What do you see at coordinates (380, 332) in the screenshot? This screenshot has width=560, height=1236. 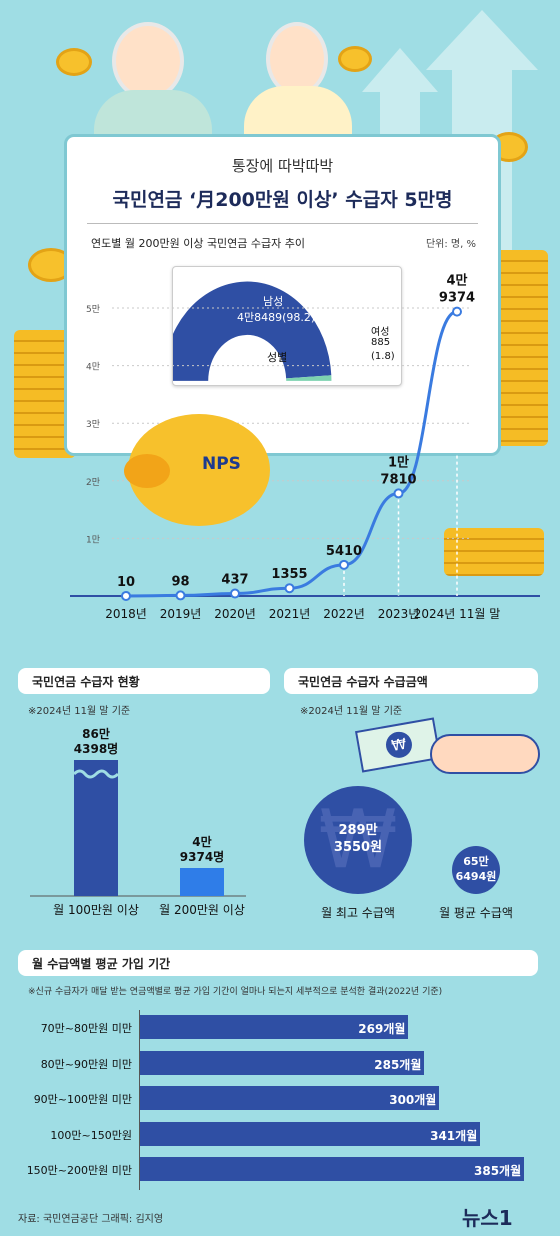 I see `female-label: 여성` at bounding box center [380, 332].